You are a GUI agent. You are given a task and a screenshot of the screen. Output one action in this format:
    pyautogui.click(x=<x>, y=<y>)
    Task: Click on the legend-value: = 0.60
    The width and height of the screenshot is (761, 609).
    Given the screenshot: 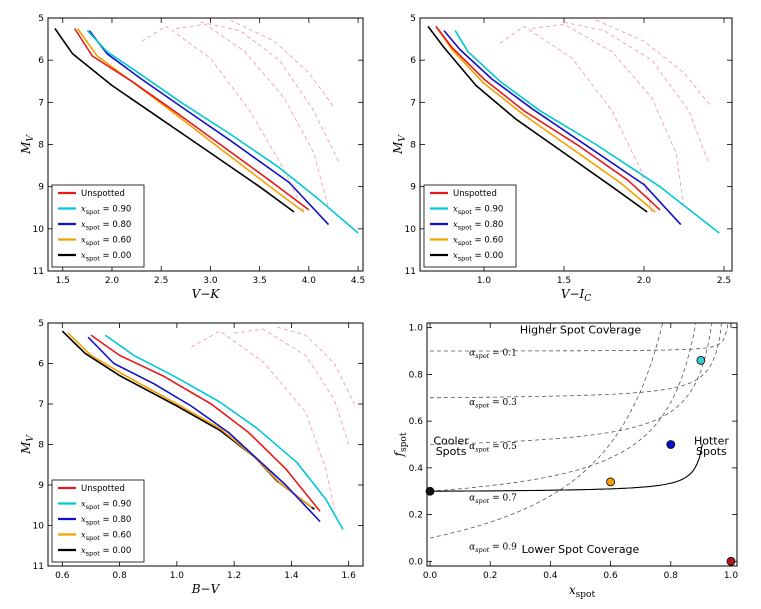 What is the action you would take?
    pyautogui.click(x=487, y=241)
    